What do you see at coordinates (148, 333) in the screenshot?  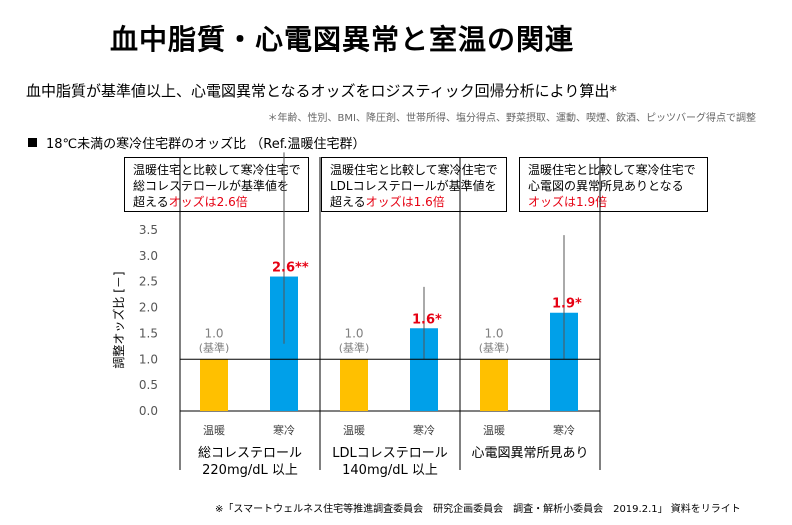 I see `y-tick-label: 1.5` at bounding box center [148, 333].